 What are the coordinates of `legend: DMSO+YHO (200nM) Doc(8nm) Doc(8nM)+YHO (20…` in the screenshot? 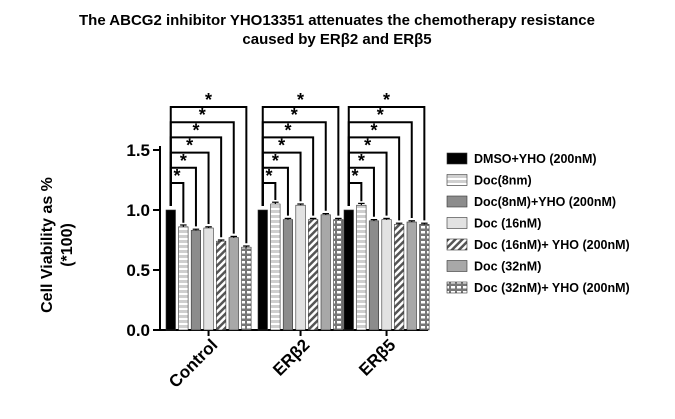 It's located at (538, 223).